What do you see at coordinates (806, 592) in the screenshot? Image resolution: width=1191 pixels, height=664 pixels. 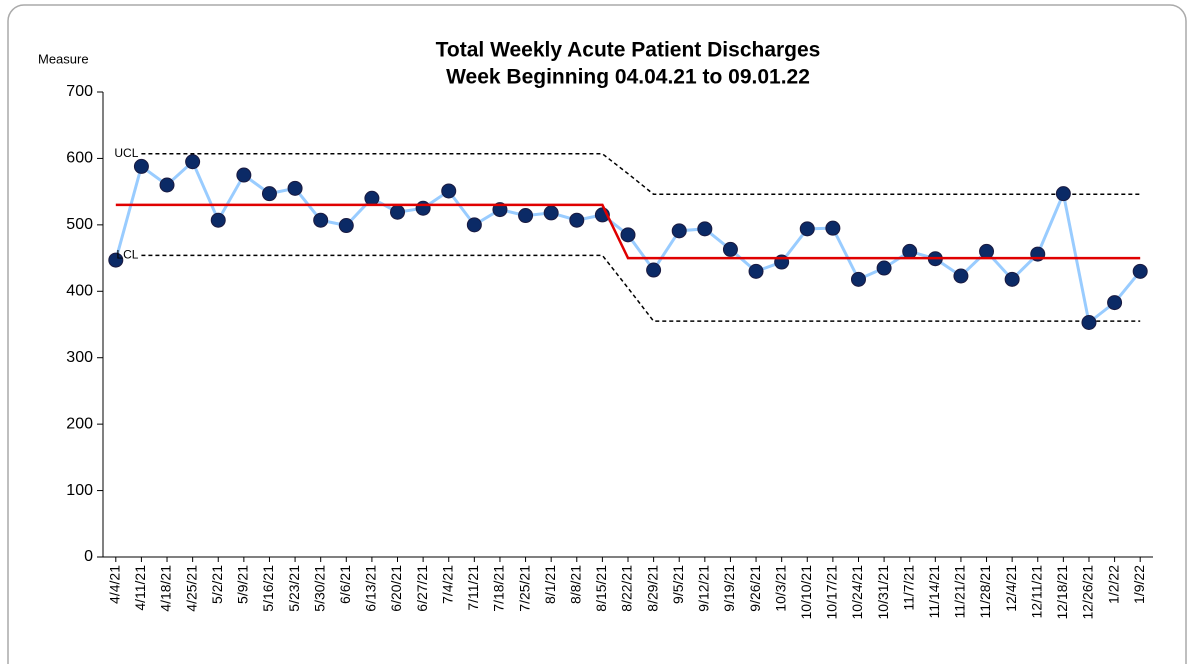 I see `x-tick-label: 10/10/21` at bounding box center [806, 592].